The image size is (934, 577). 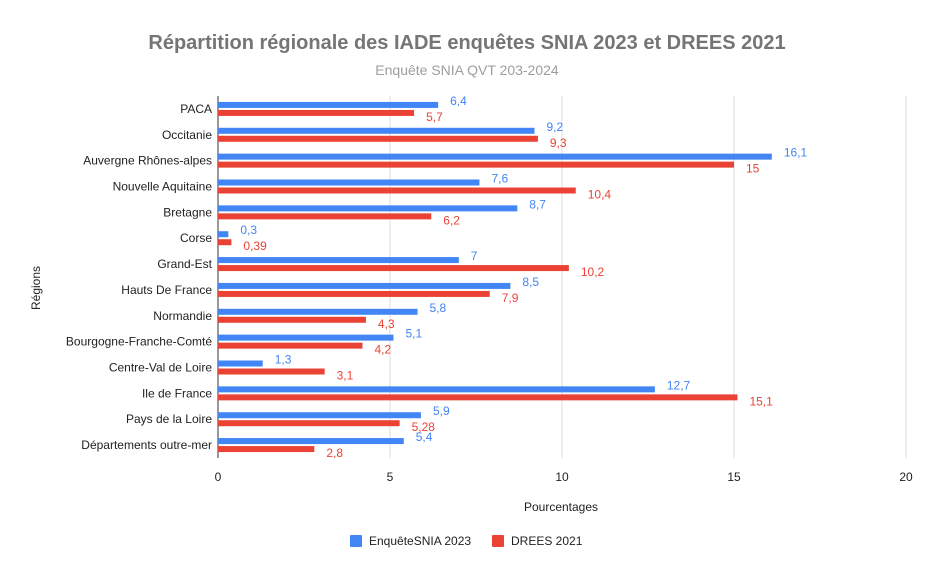 I want to click on data-label: 5,9, so click(x=441, y=411).